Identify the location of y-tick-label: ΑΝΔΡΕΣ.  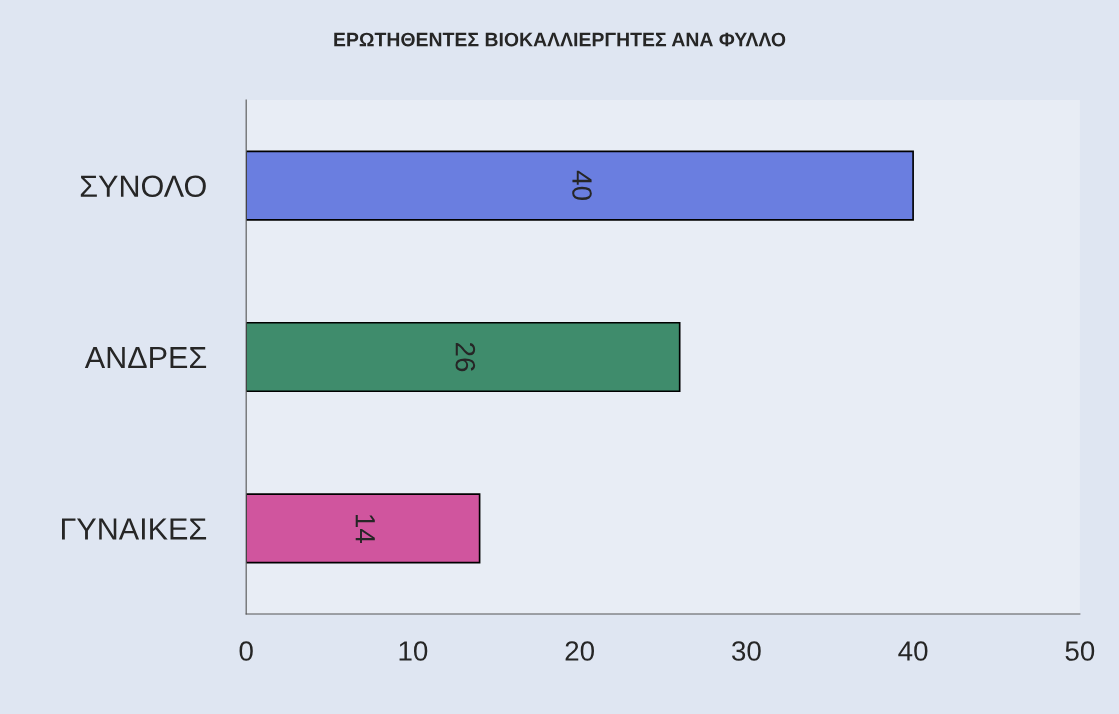
(145, 358).